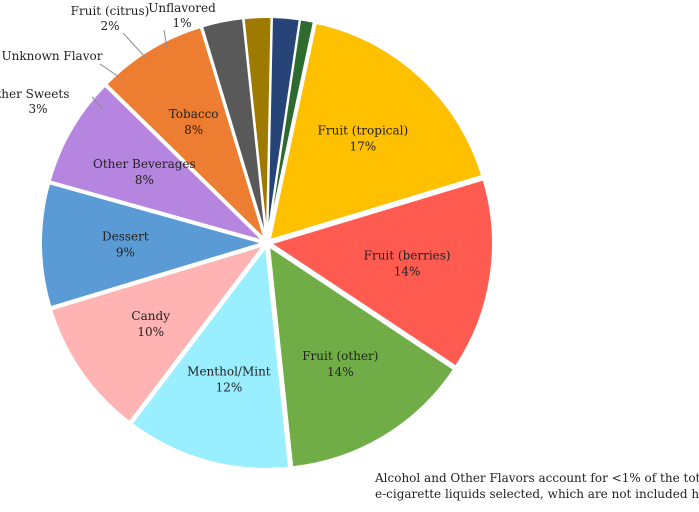 This screenshot has height=512, width=699. What do you see at coordinates (97, 103) in the screenshot?
I see `leader-line-other-sweets` at bounding box center [97, 103].